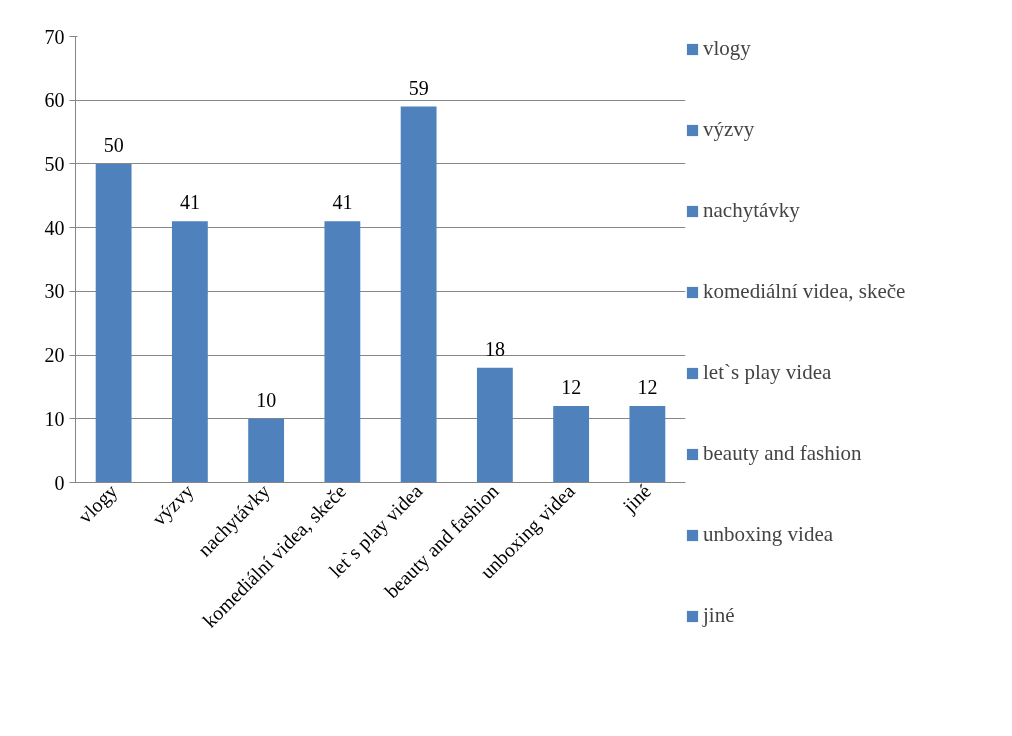  Describe the element at coordinates (54, 227) in the screenshot. I see `y-tick-label: 40` at that location.